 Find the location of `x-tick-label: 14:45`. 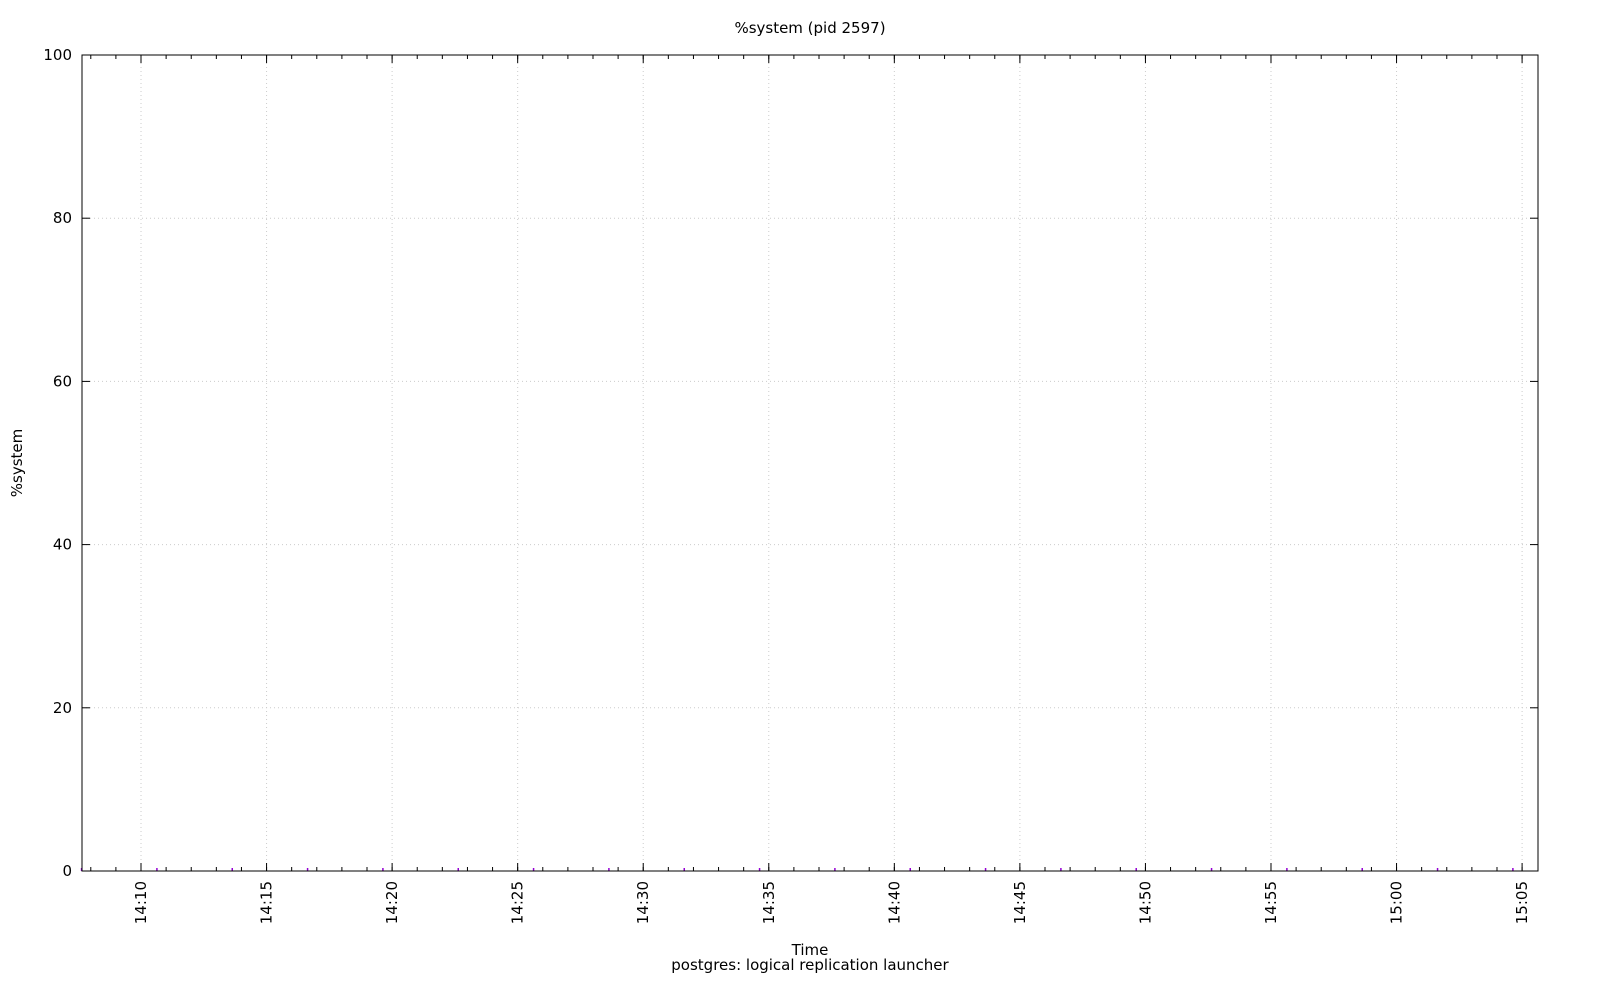

x-tick-label: 14:45 is located at coordinates (1020, 902).